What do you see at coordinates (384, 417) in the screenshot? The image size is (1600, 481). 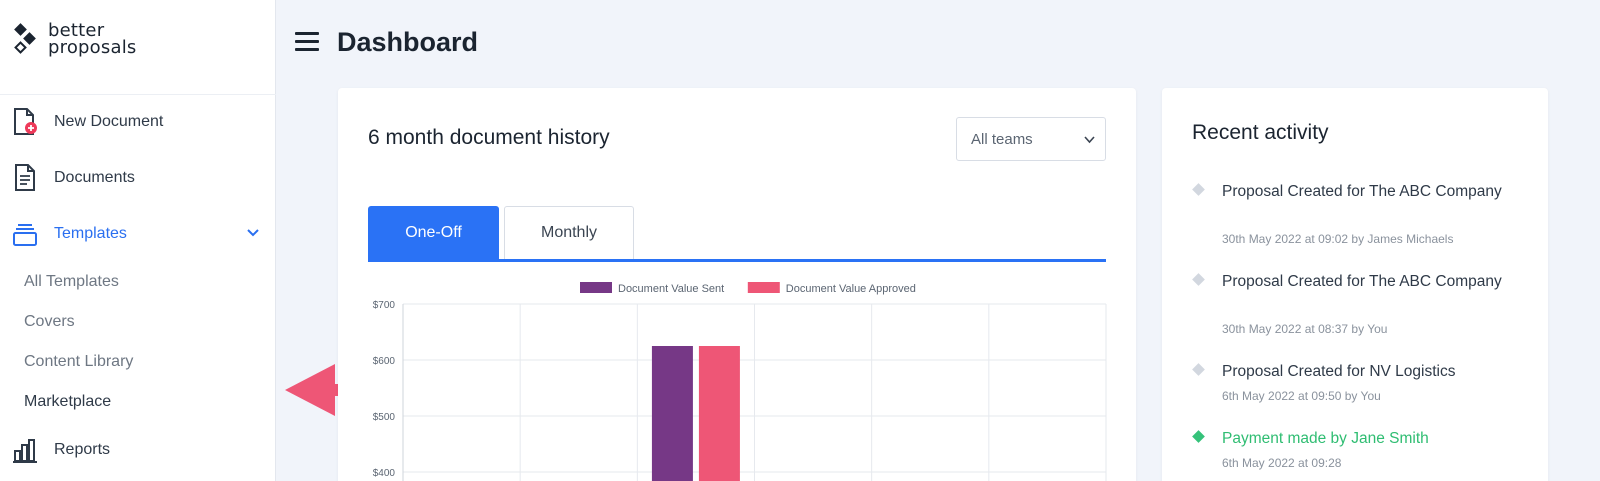 I see `y-tick-label: $500` at bounding box center [384, 417].